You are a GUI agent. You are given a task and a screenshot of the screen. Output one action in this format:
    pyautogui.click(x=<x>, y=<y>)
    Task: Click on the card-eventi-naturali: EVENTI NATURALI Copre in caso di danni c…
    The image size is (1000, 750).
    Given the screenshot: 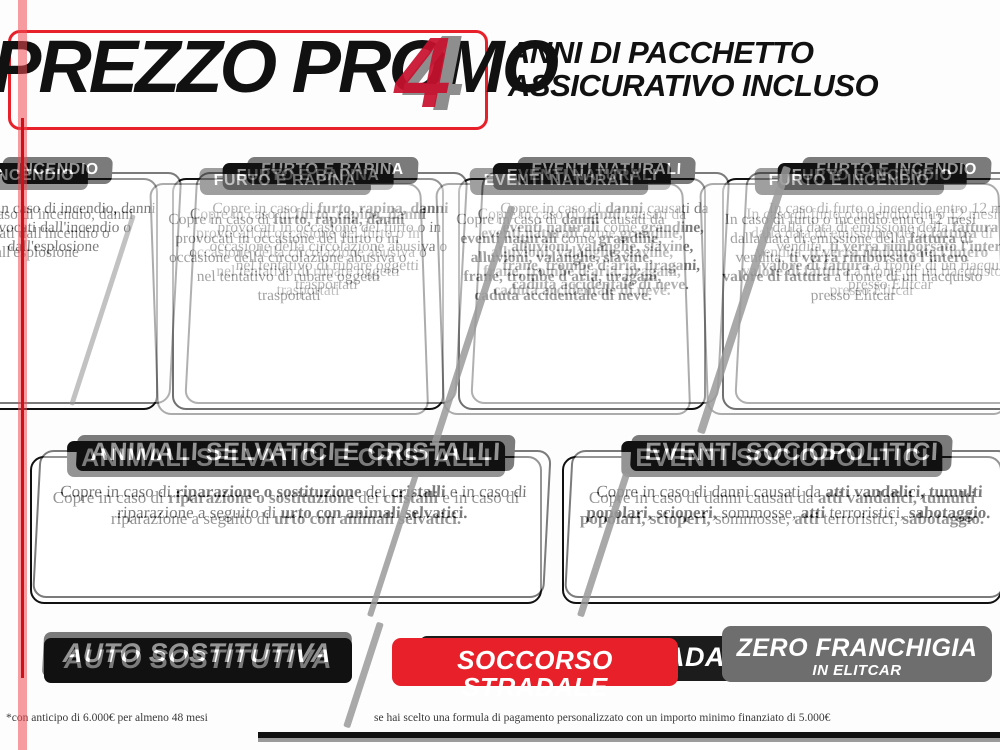 What is the action you would take?
    pyautogui.click(x=582, y=286)
    